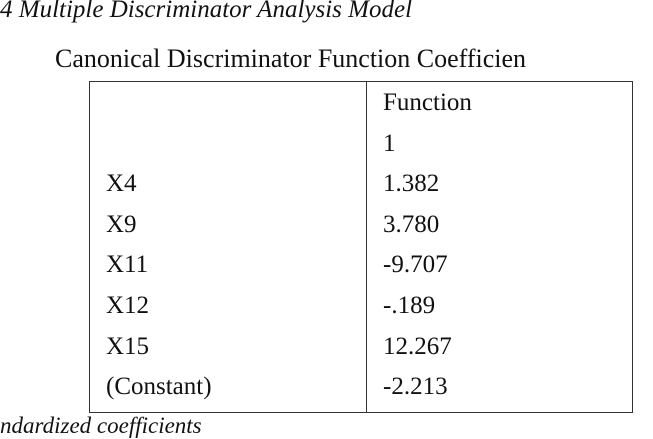 Image resolution: width=653 pixels, height=439 pixels. I want to click on coefficient: 12.267, so click(417, 346).